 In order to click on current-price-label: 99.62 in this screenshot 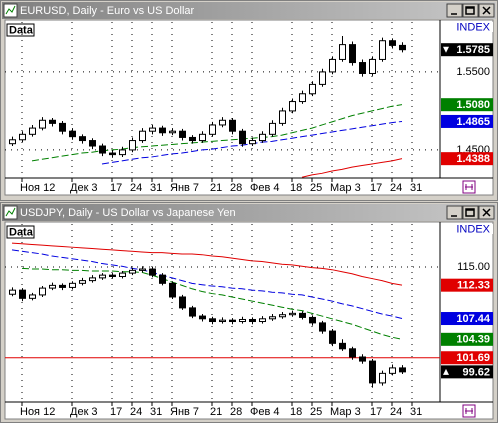, I will do `click(476, 372)`.